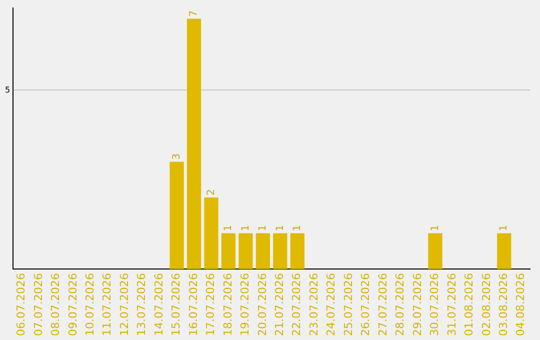  Describe the element at coordinates (486, 304) in the screenshot. I see `x-tick-label: 02.08.2026` at that location.